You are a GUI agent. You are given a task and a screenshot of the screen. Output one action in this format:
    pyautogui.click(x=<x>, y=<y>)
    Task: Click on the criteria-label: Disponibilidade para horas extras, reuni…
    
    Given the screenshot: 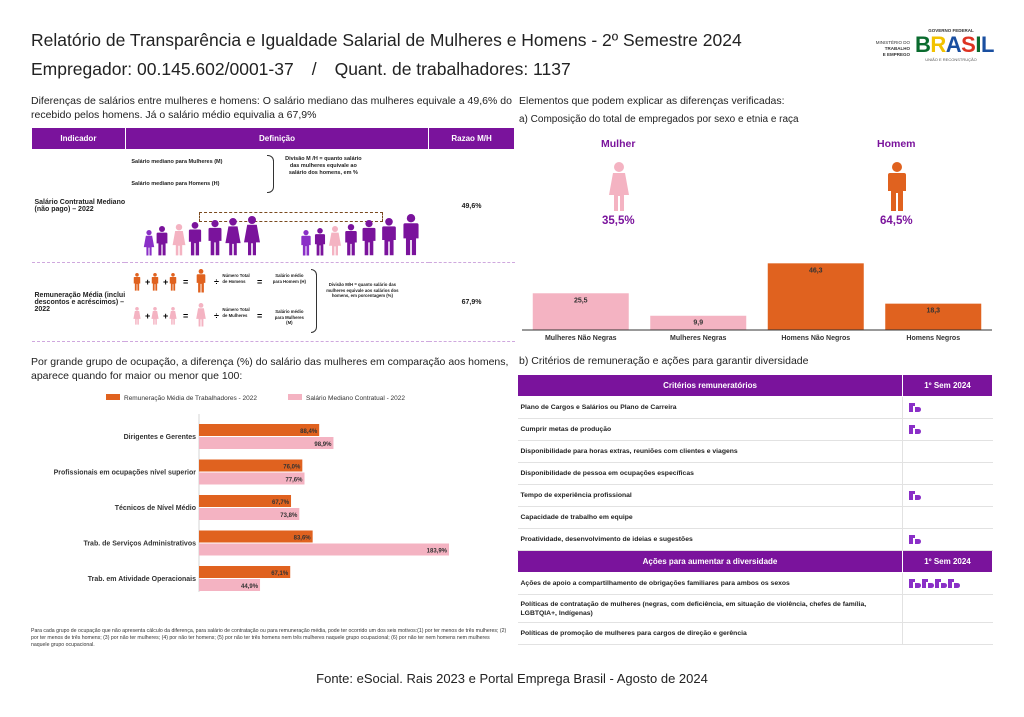 What is the action you would take?
    pyautogui.click(x=710, y=451)
    